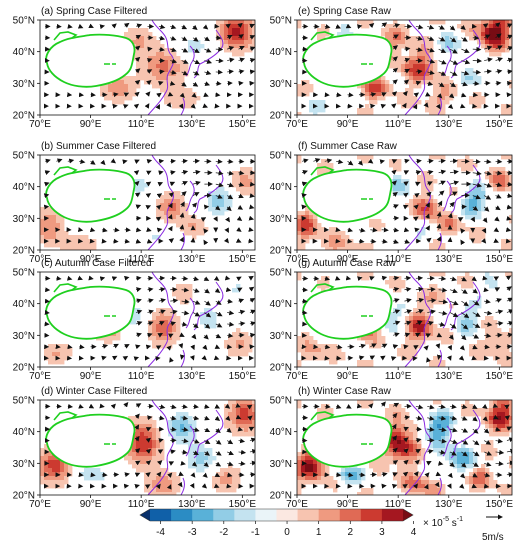  I want to click on panel-title: (a) Spring Case Filtered, so click(94, 11).